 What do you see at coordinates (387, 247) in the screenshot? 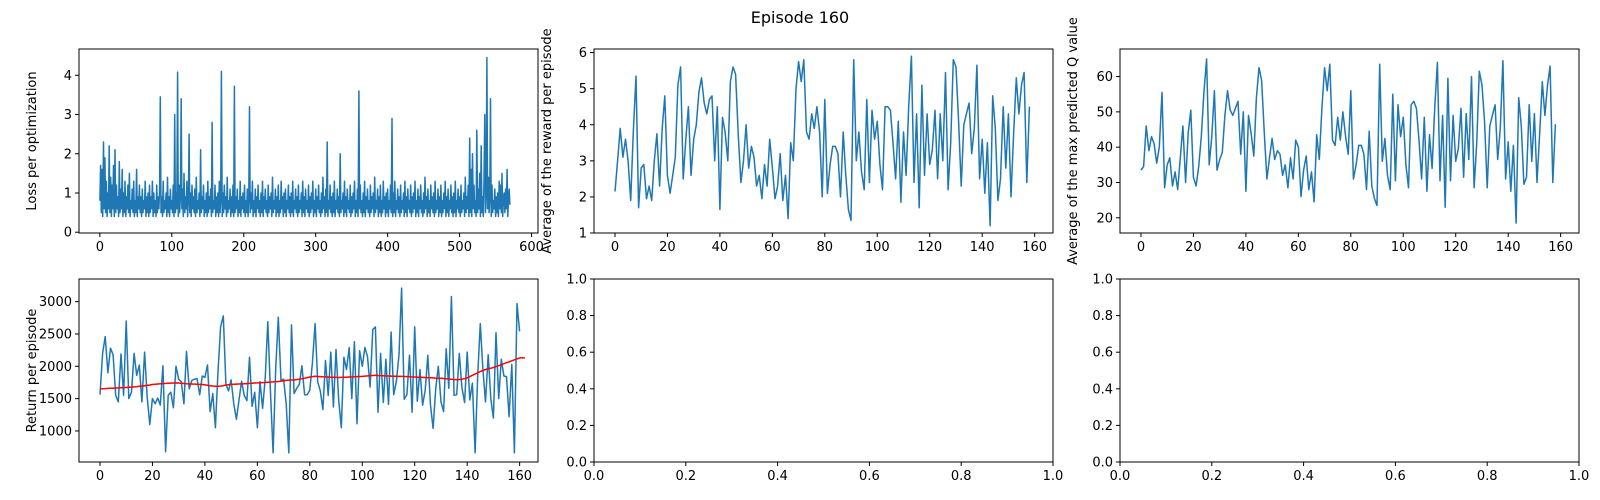
I see `x-tick-label: 400` at bounding box center [387, 247].